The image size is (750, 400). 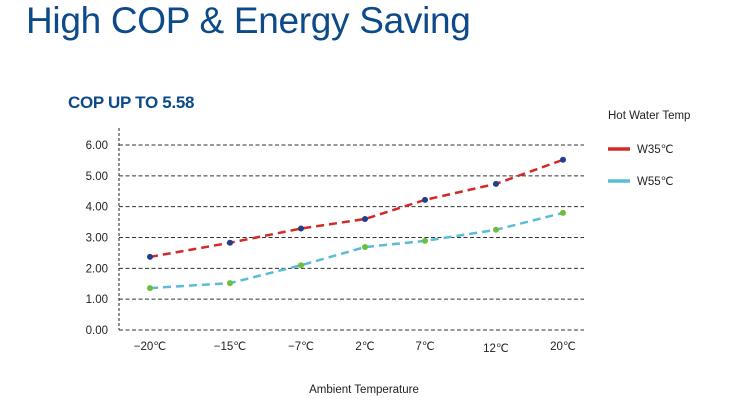 What do you see at coordinates (301, 347) in the screenshot?
I see `x-tick-label: −7℃` at bounding box center [301, 347].